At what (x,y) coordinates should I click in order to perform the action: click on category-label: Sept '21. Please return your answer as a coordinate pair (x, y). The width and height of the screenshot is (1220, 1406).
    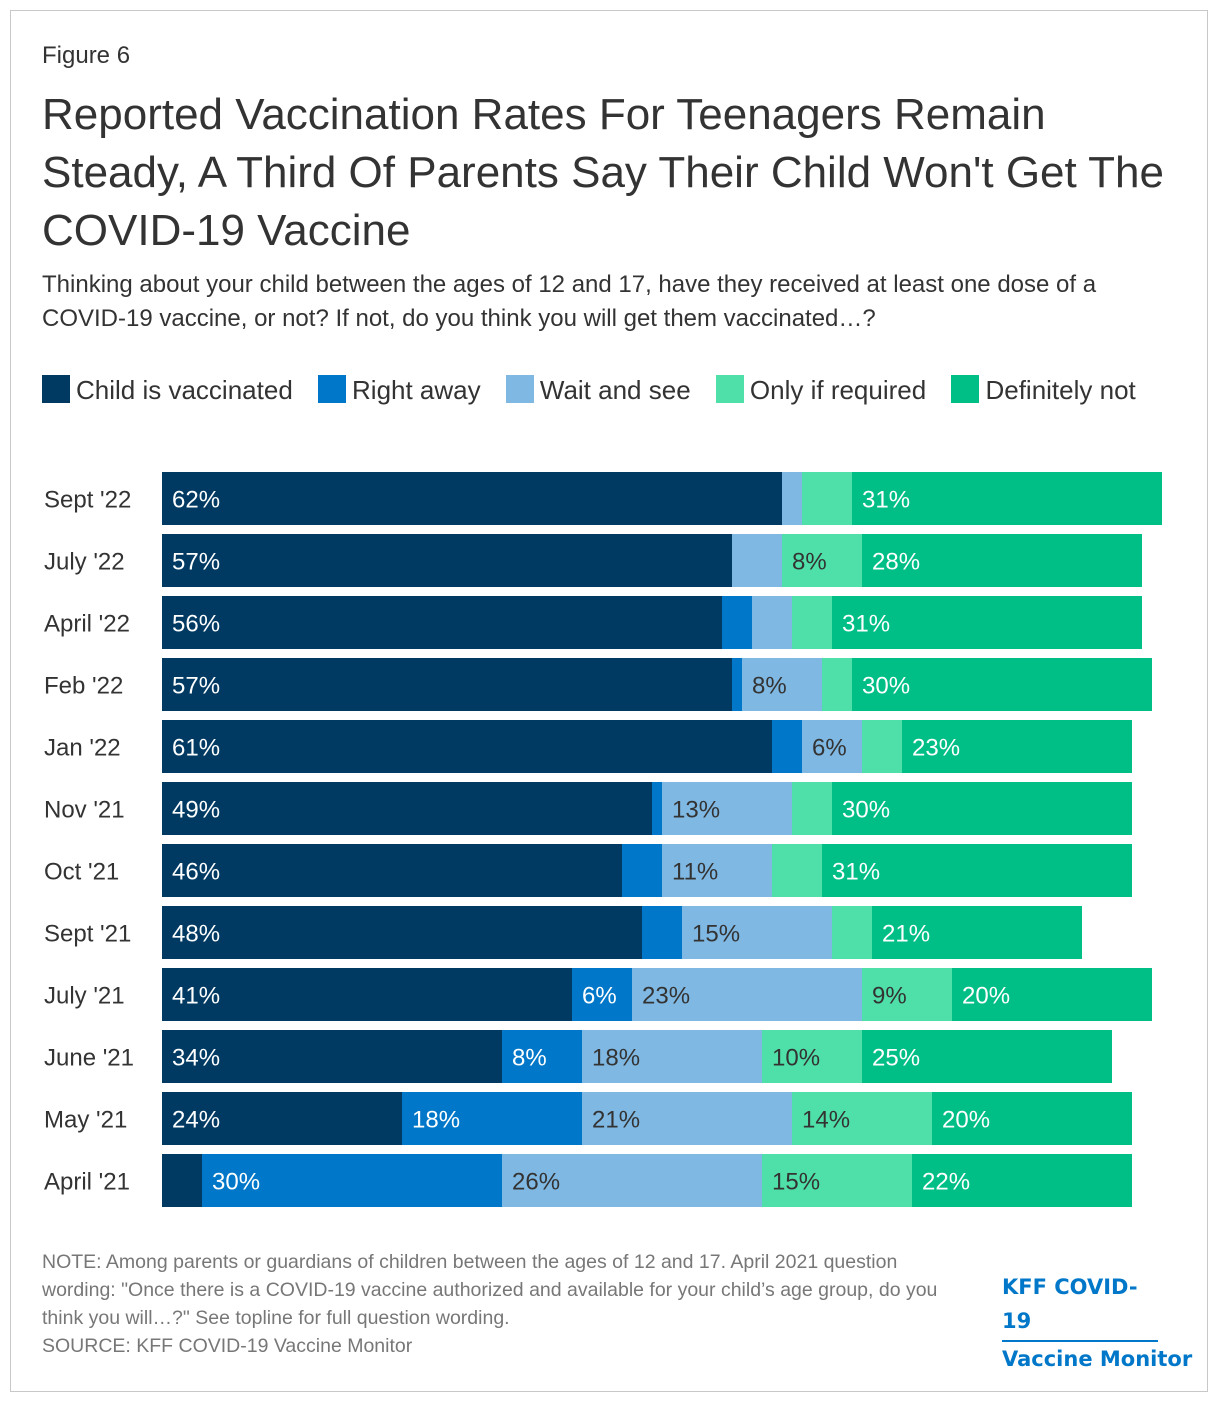
    Looking at the image, I should click on (87, 934).